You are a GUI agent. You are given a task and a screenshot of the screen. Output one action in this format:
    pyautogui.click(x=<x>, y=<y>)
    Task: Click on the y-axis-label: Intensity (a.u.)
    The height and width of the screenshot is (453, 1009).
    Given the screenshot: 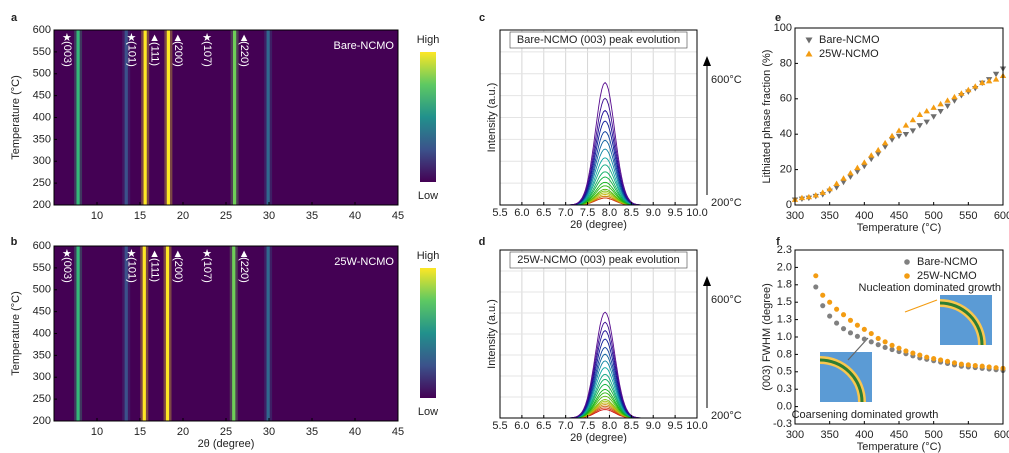 What is the action you would take?
    pyautogui.click(x=492, y=334)
    